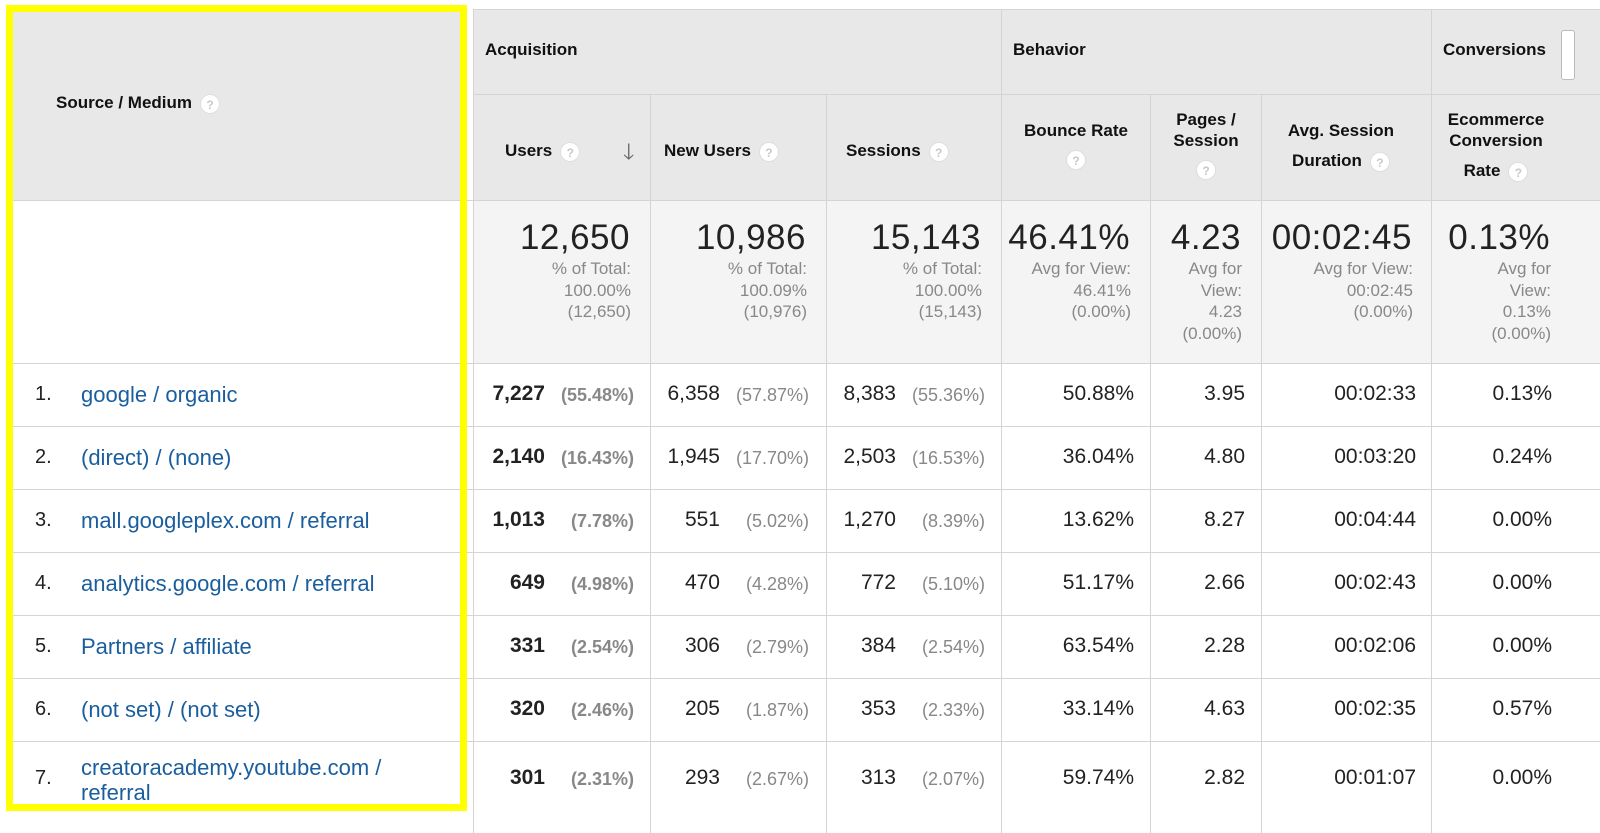  What do you see at coordinates (1081, 290) in the screenshot?
I see `total-bounce-rate-detail: Avg for View: 46.41% (0.00%)` at bounding box center [1081, 290].